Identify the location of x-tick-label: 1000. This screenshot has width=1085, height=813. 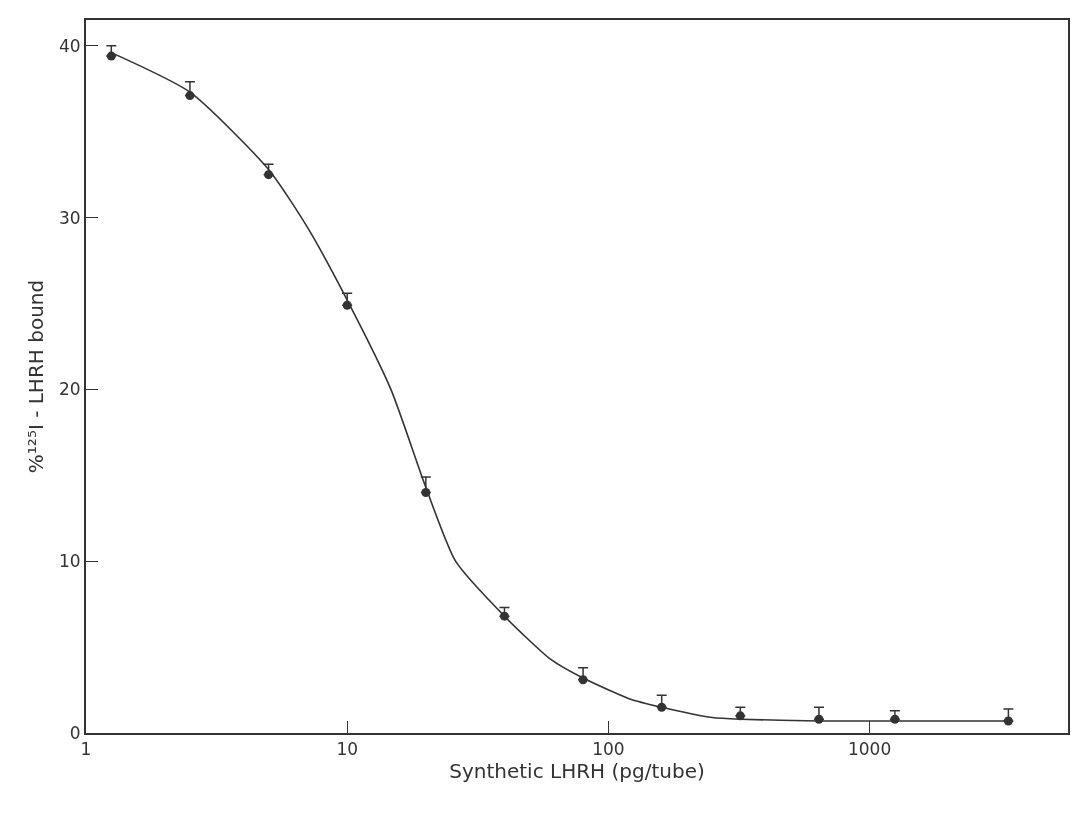
(869, 749).